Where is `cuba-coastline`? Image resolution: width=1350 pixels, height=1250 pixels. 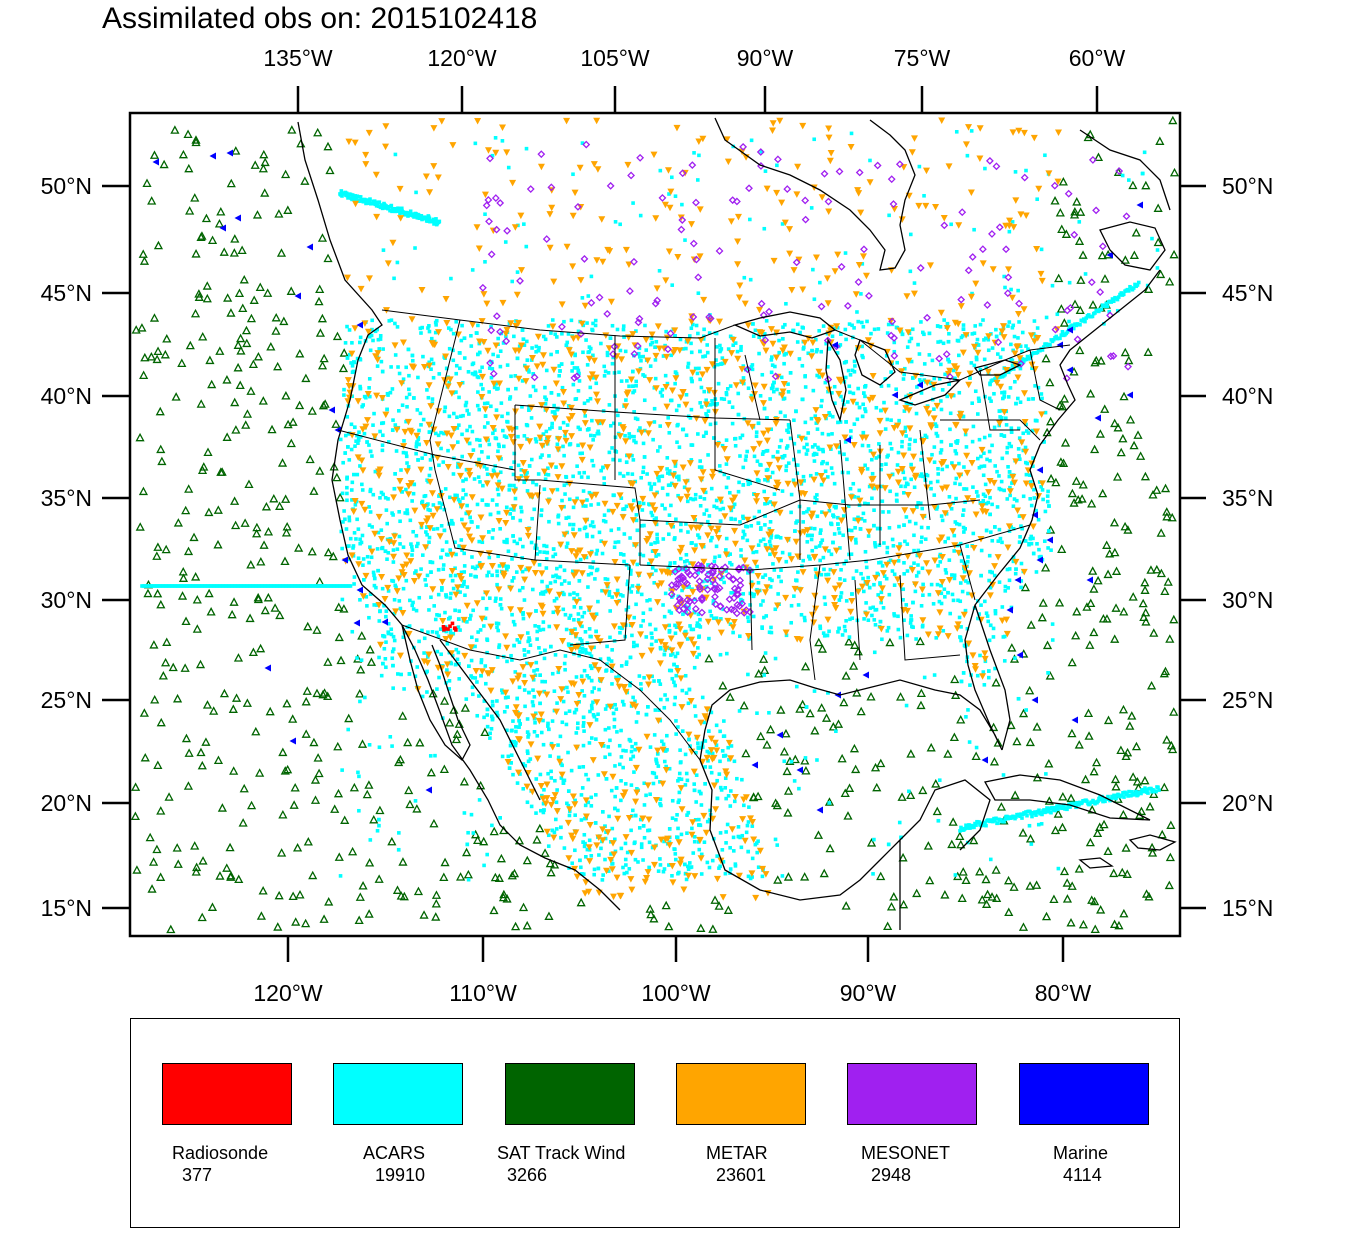
cuba-coastline is located at coordinates (1067, 797).